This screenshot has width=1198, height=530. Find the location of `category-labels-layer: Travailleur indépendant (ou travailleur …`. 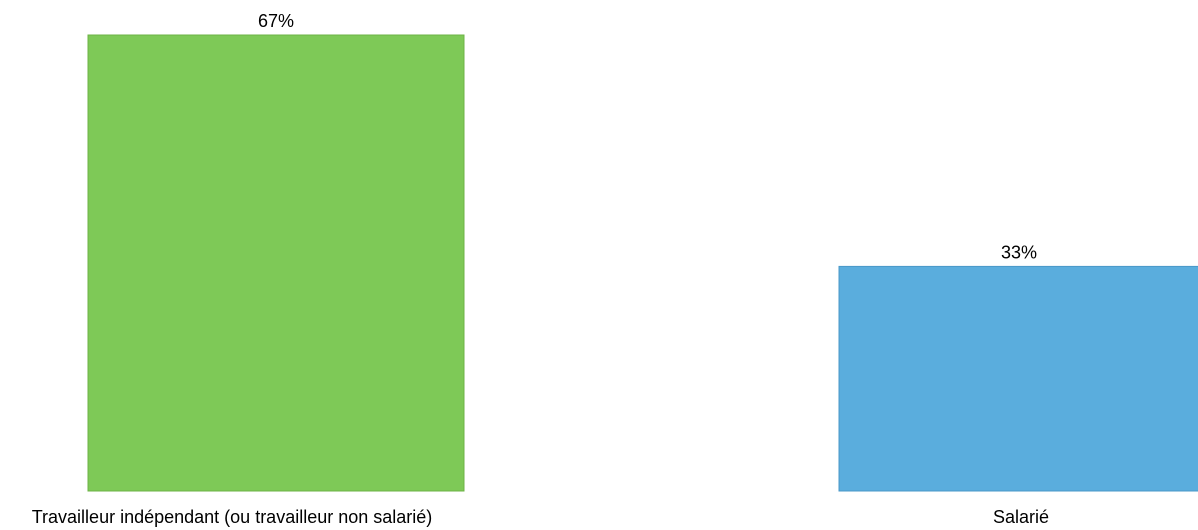

category-labels-layer: Travailleur indépendant (ou travailleur … is located at coordinates (540, 517).